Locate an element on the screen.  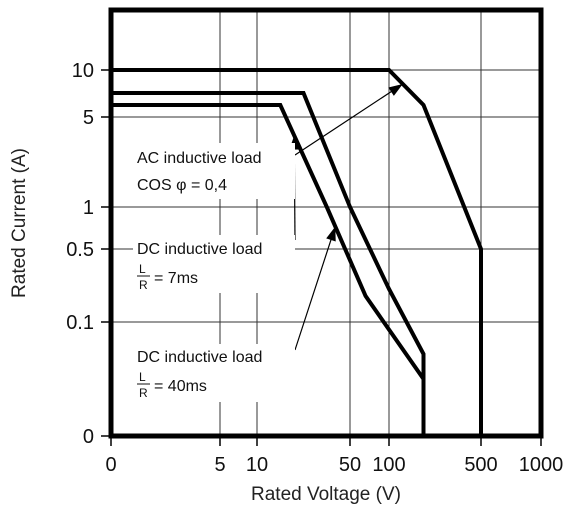
dc40-label-value: = 40ms is located at coordinates (180, 386).